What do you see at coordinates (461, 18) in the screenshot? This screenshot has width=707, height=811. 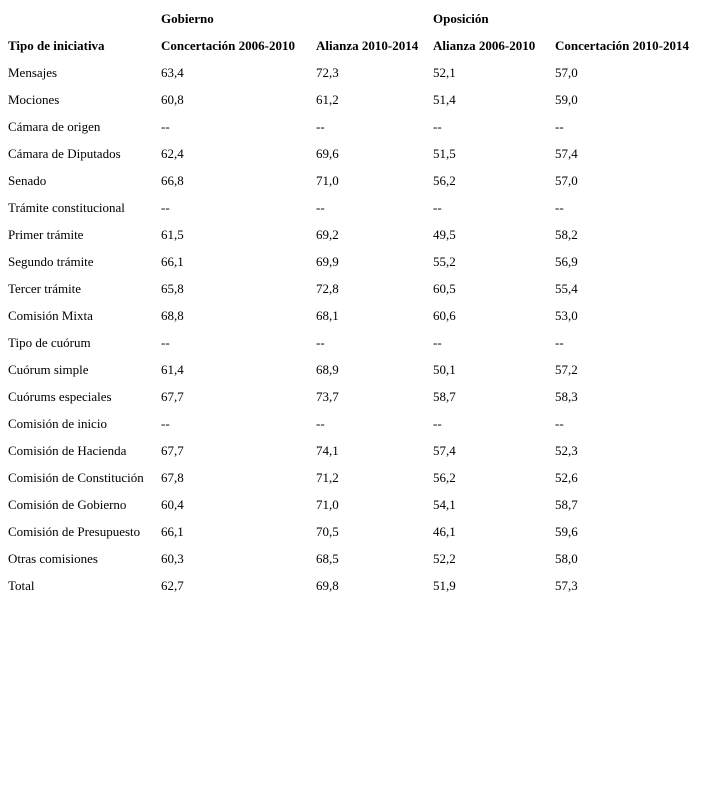 I see `group-header-oposicion: Oposición` at bounding box center [461, 18].